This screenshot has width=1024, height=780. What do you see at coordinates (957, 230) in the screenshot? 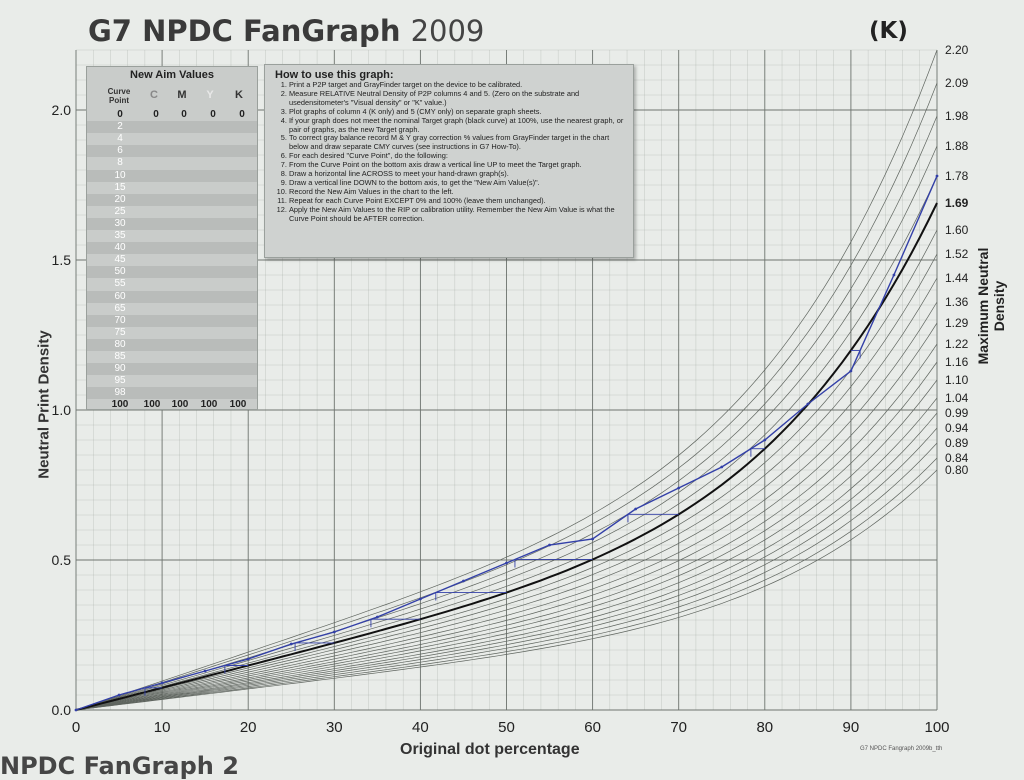
I see `right-axis-label: 1.60` at bounding box center [957, 230].